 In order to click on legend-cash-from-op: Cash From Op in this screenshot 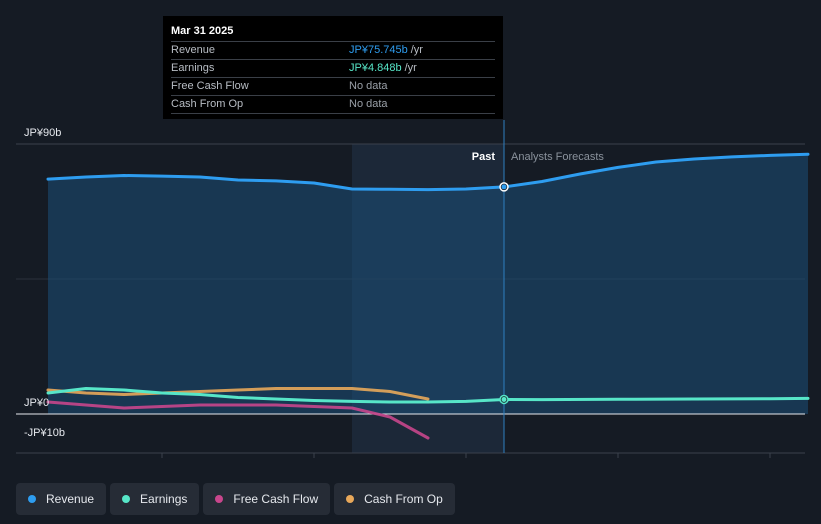, I will do `click(394, 499)`.